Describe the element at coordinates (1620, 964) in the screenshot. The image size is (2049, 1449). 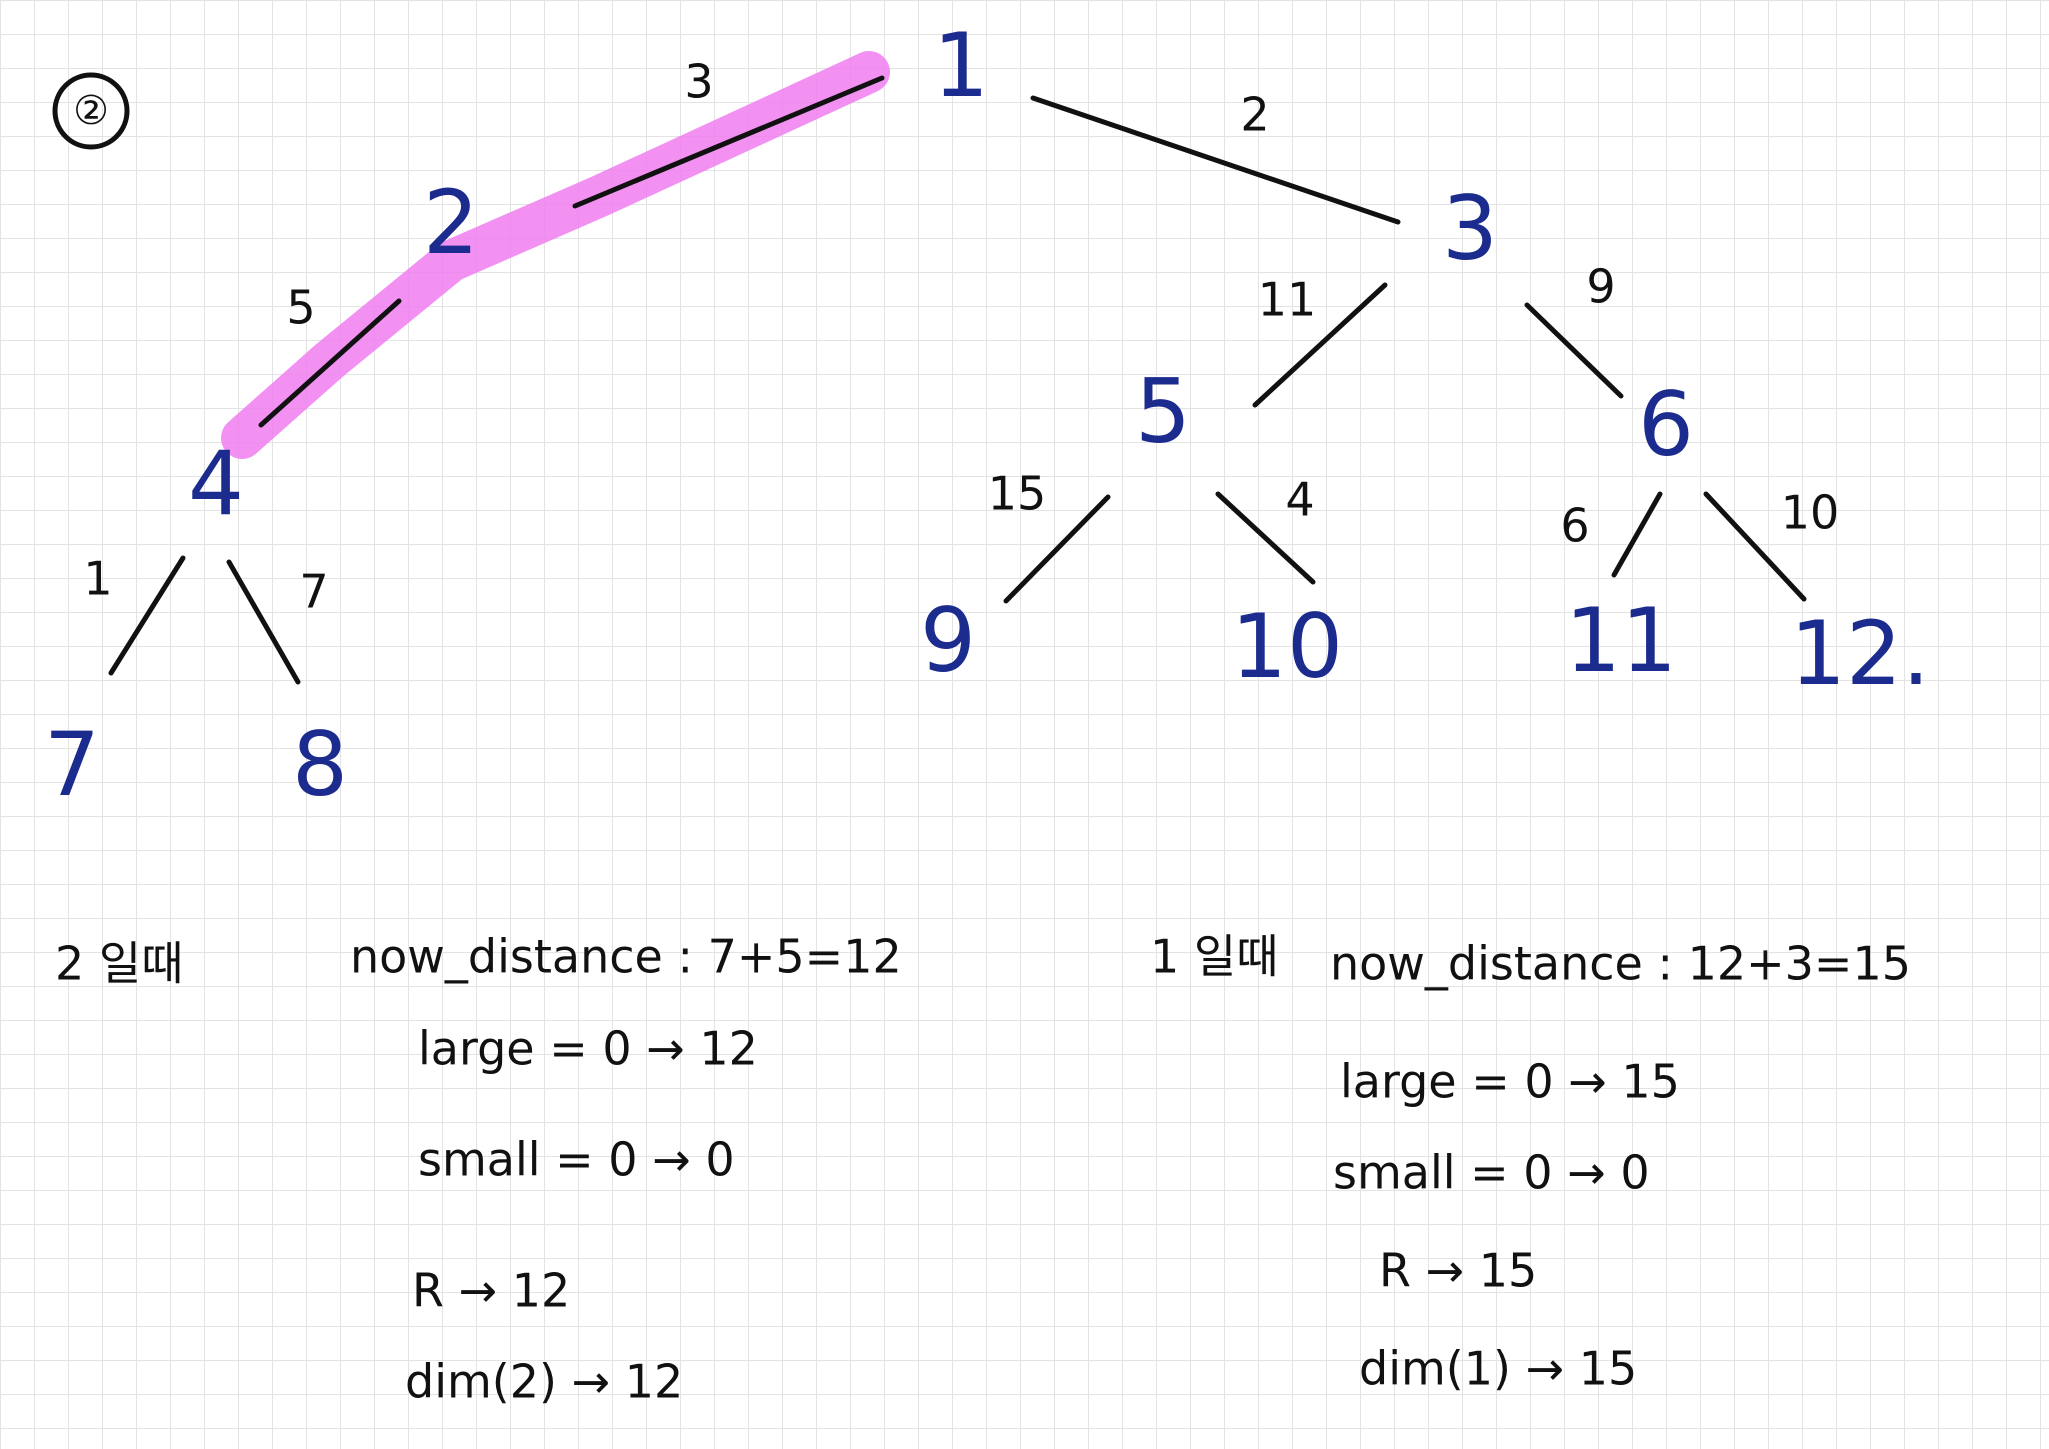
I see `note: now_distance : 12+3=15` at that location.